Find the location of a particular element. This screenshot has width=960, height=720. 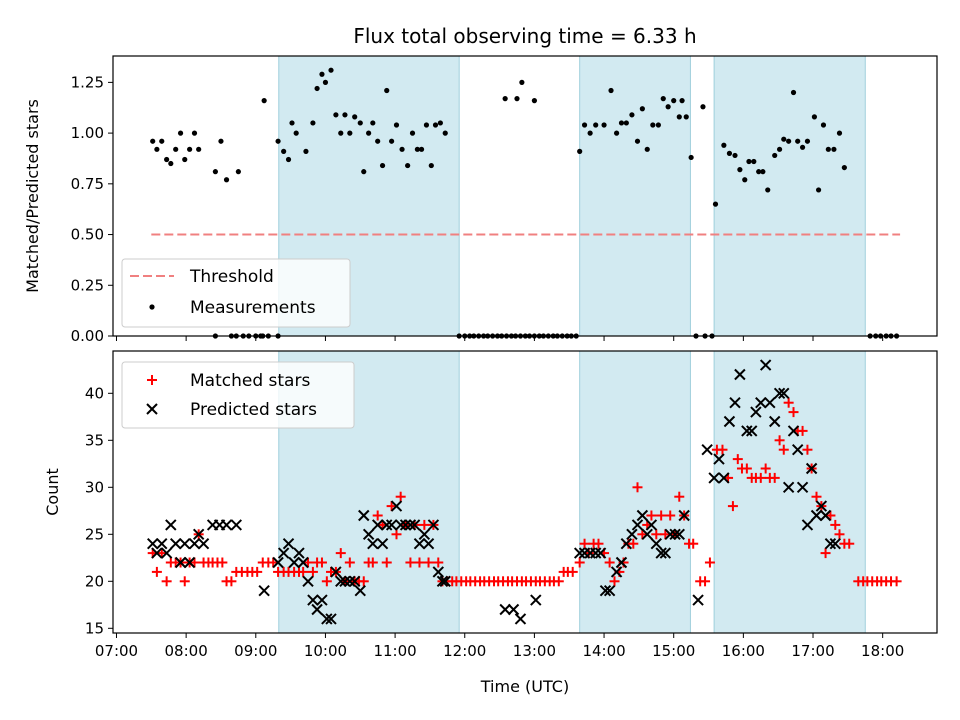

bottom-legend: Matched stars Predicted stars is located at coordinates (238, 395).